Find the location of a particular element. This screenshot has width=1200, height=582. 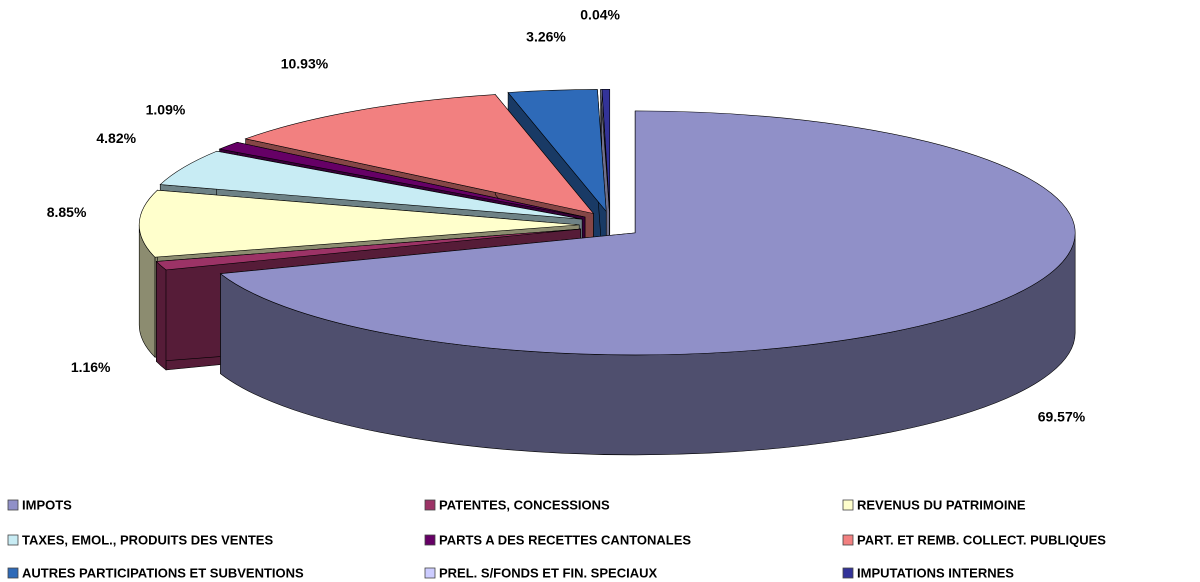

data-label: 4.82% is located at coordinates (116, 138).